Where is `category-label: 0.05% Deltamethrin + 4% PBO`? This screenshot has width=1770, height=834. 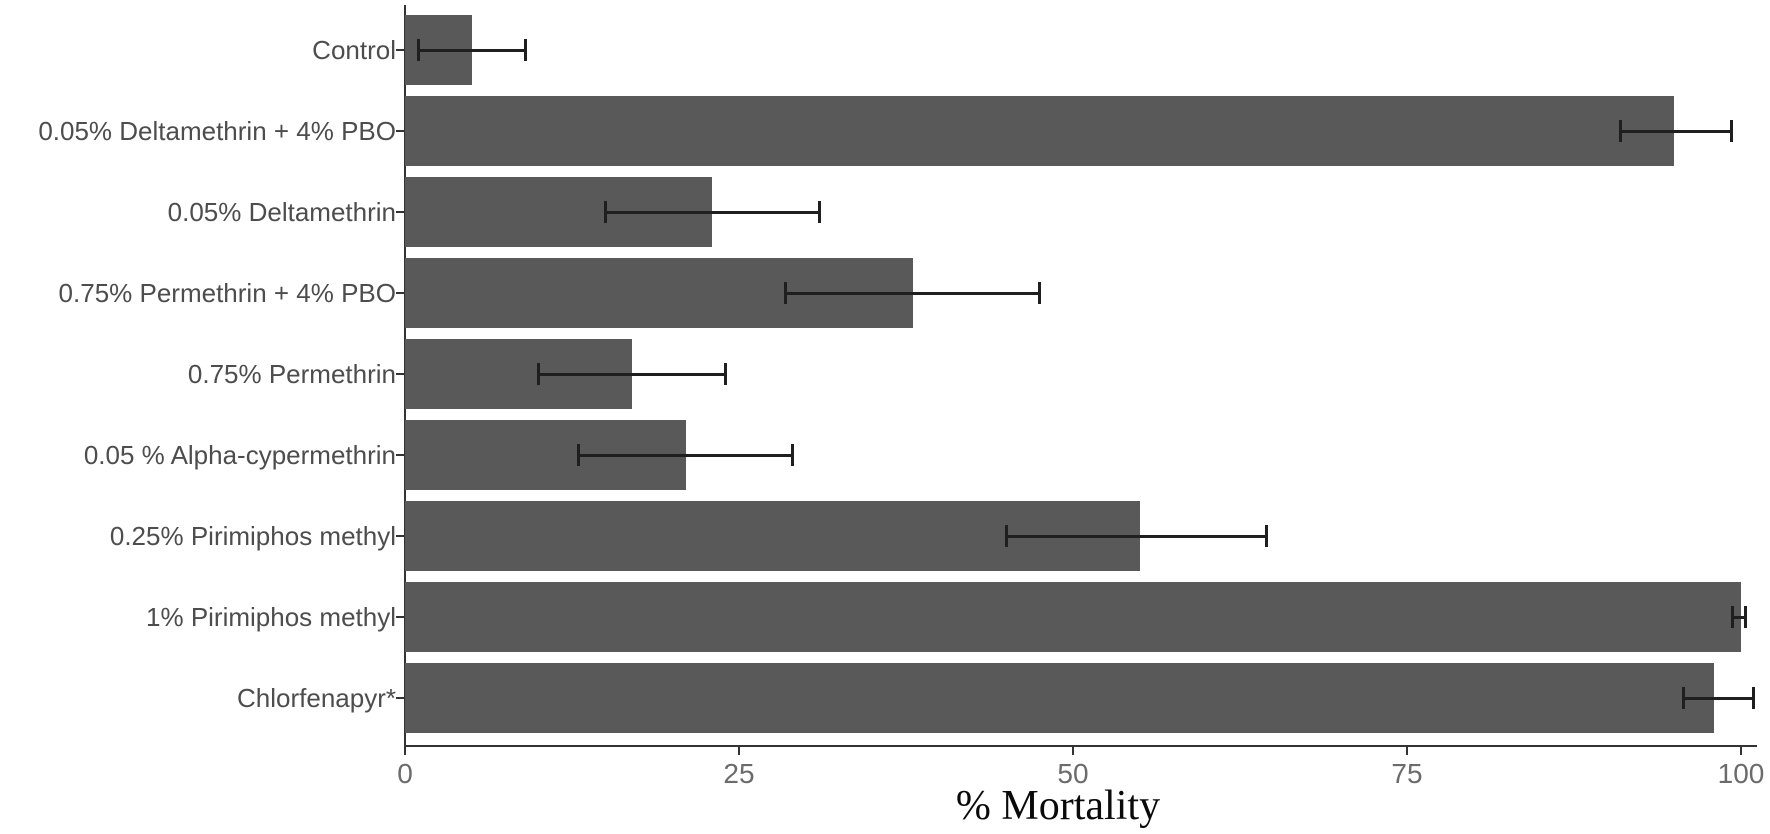
category-label: 0.05% Deltamethrin + 4% PBO is located at coordinates (217, 131).